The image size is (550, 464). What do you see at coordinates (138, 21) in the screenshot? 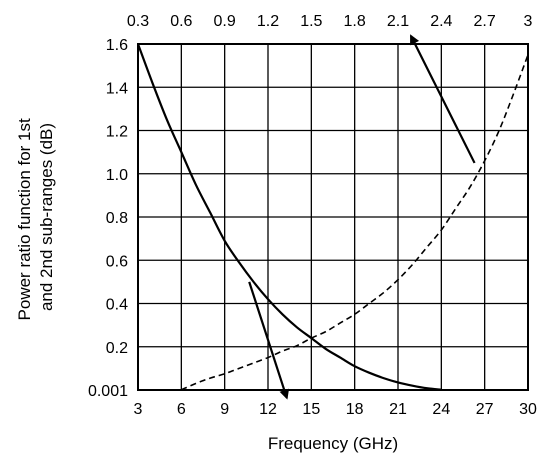
I see `top-x-tick-label: 0.3` at bounding box center [138, 21].